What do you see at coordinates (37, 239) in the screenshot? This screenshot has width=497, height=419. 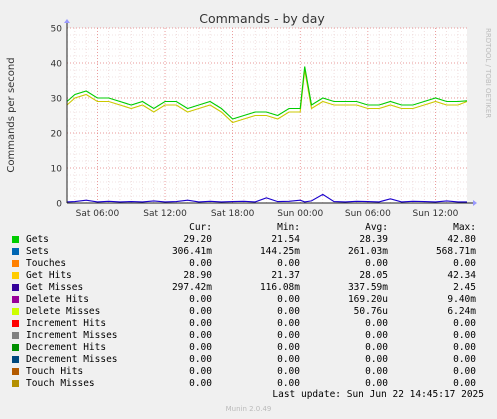 I see `legend-series-name: Gets` at bounding box center [37, 239].